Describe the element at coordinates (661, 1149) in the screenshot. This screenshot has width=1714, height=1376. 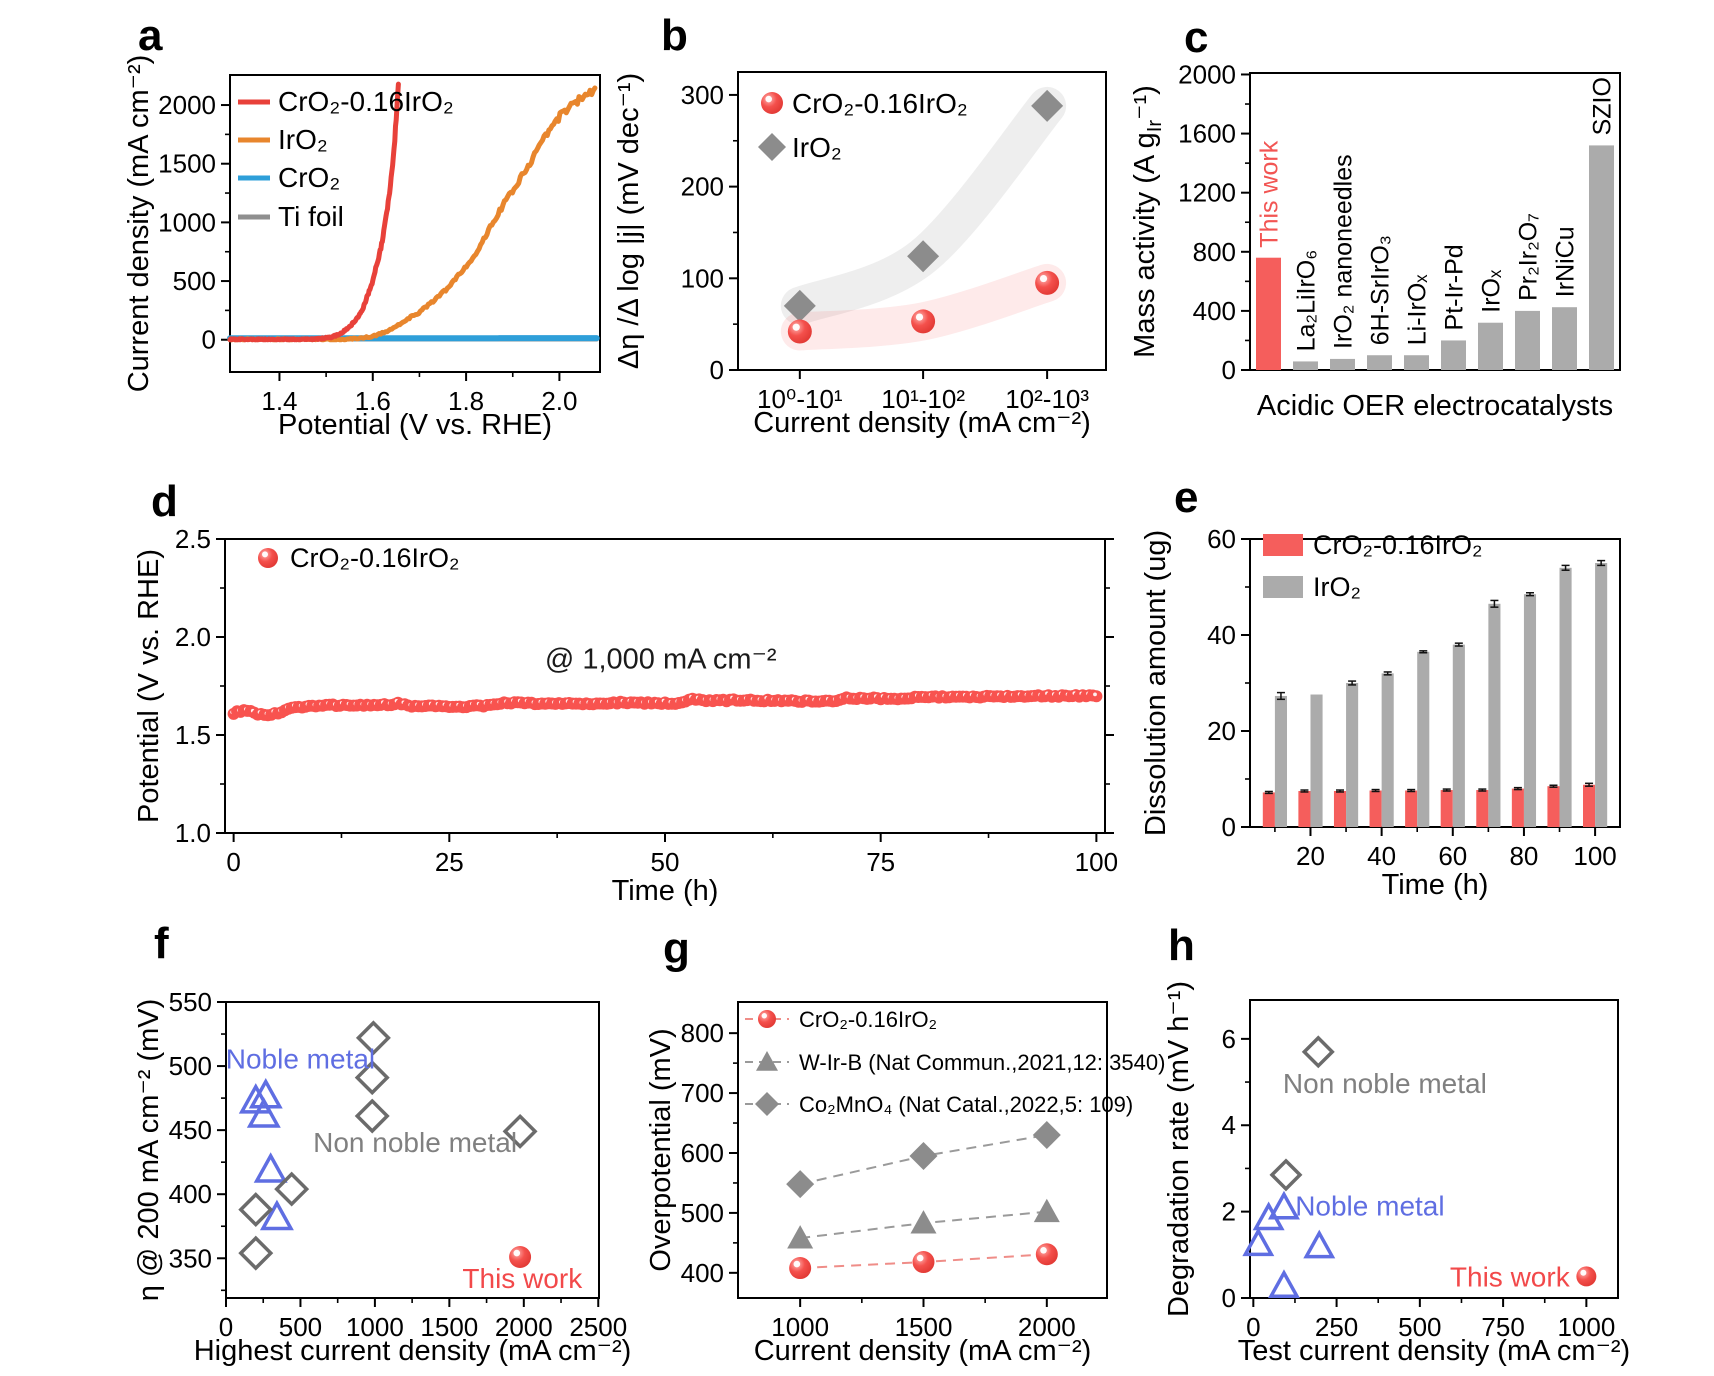
I see `y-axis-title: Overpotential (mV)` at that location.